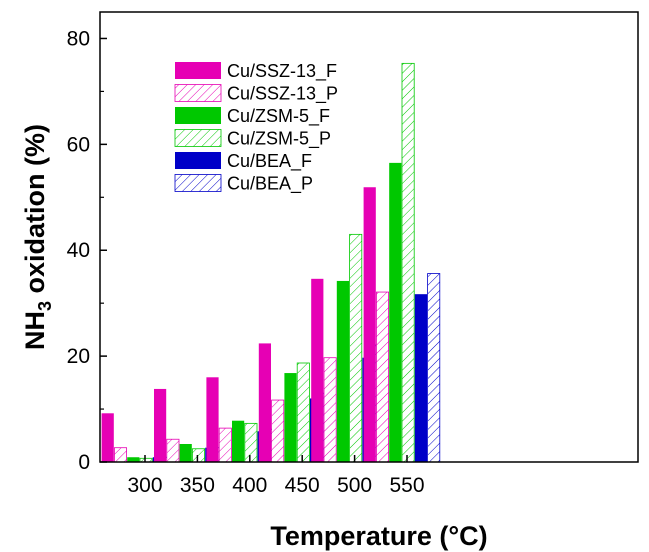  I want to click on x-tick-label-450: 450, so click(302, 485).